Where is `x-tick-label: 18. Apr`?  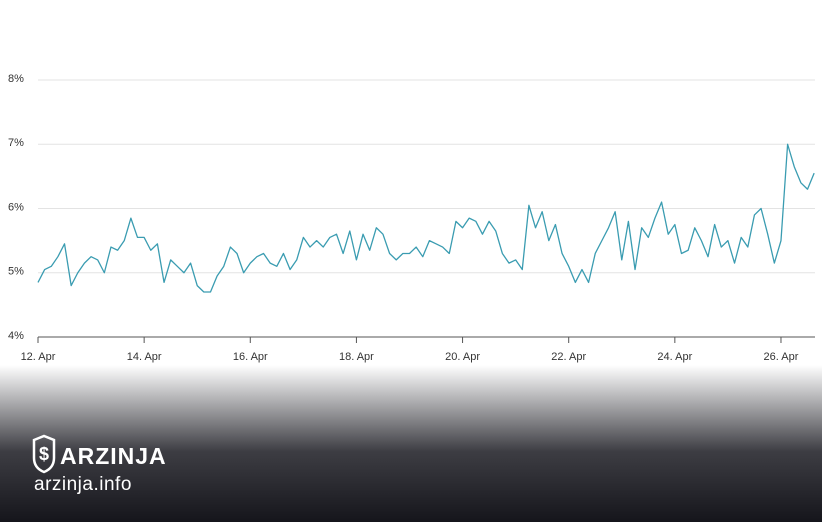 x-tick-label: 18. Apr is located at coordinates (356, 357).